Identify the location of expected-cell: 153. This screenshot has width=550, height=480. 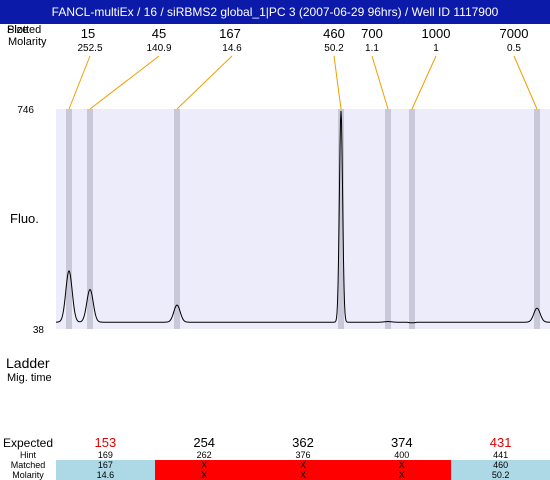
(105, 442).